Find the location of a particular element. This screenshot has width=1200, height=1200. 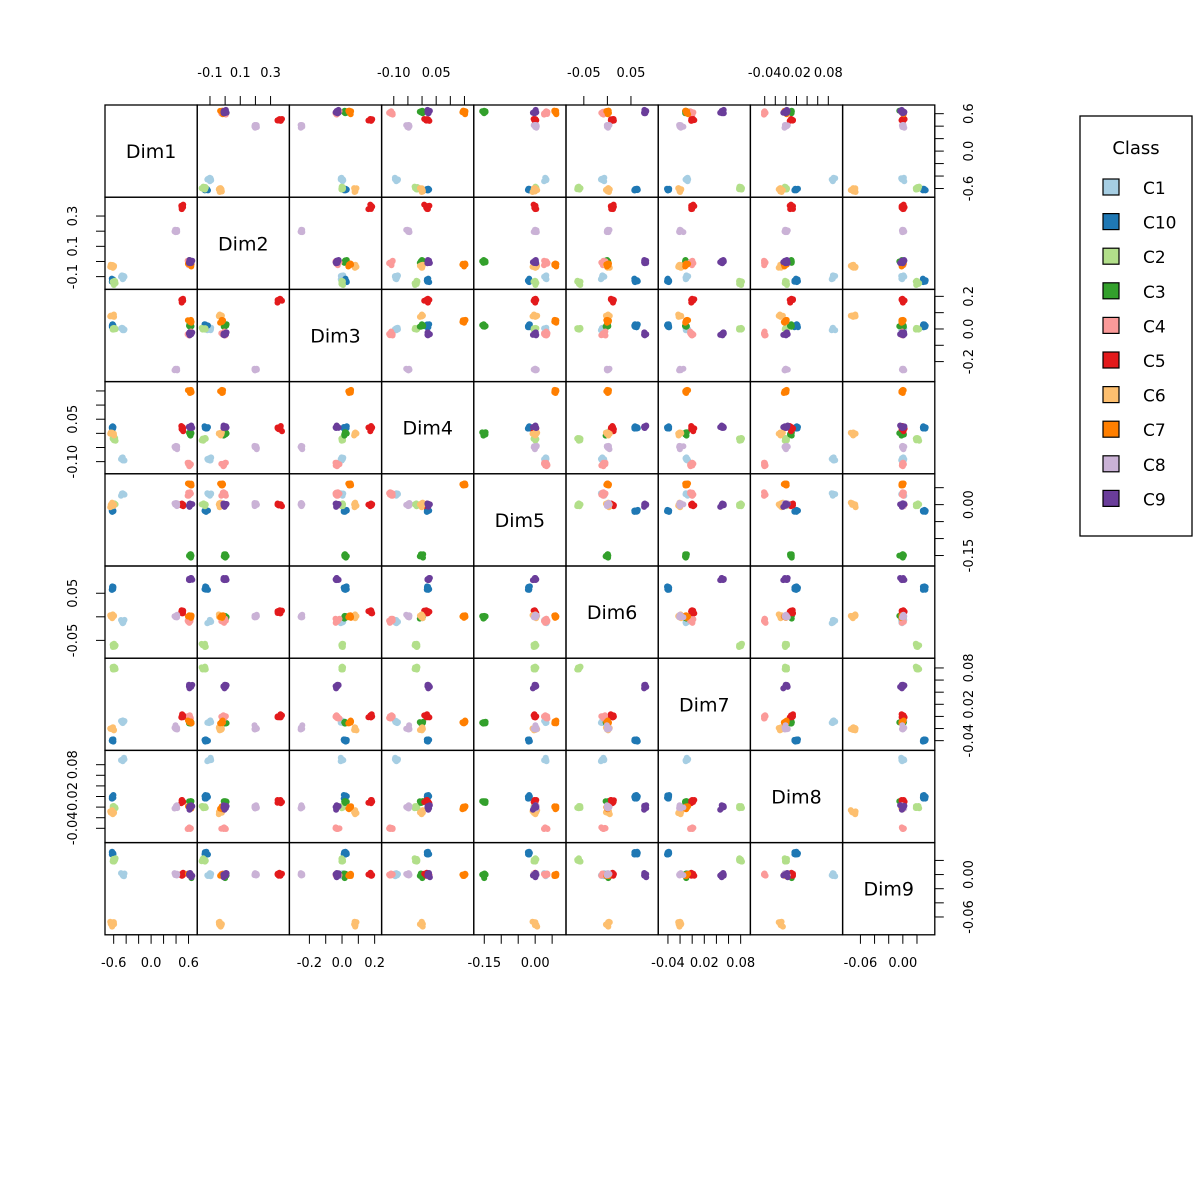

diagonal-label: Dim5 is located at coordinates (520, 521).